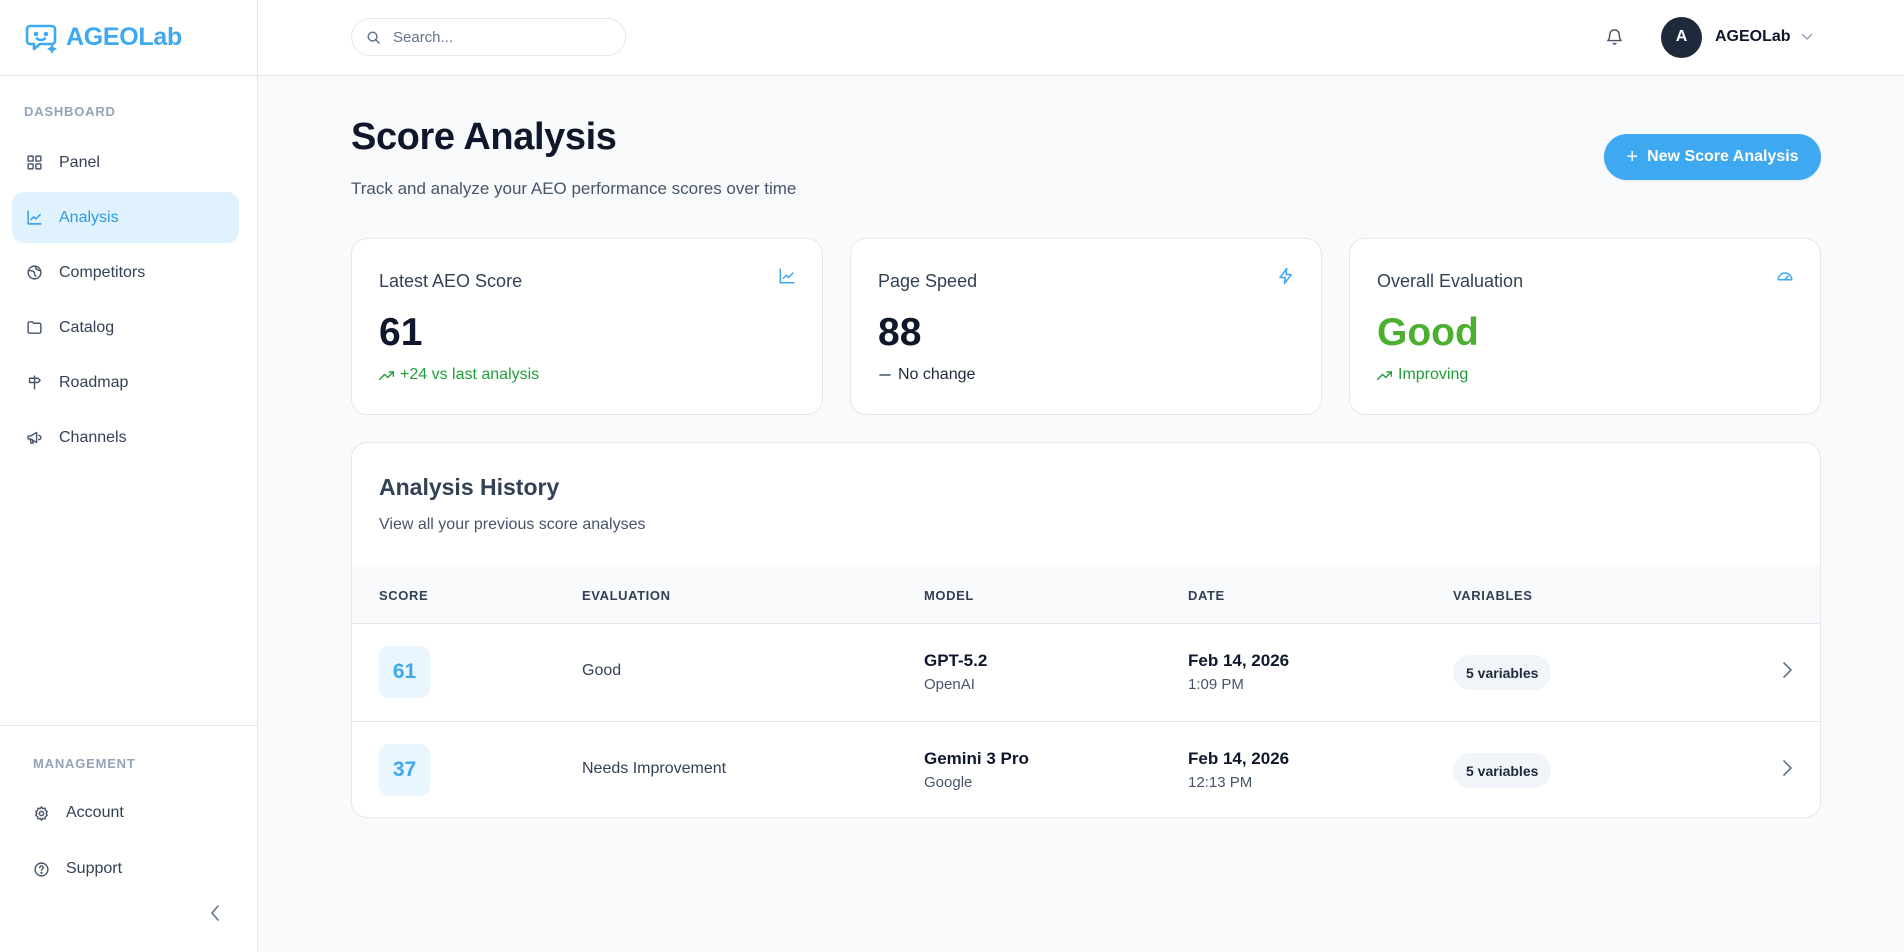 The image size is (1904, 952). I want to click on score-badge: 61, so click(404, 672).